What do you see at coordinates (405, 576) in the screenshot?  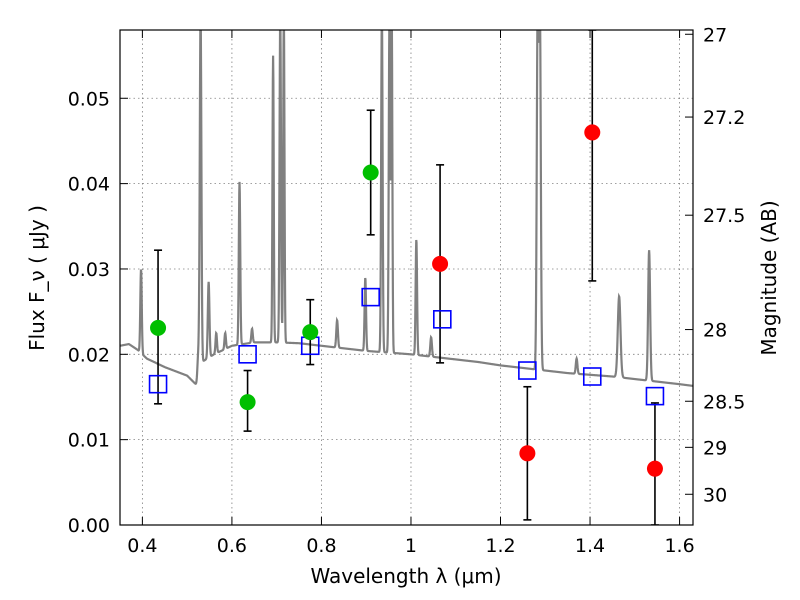 I see `x-axis-label: Wavelength λ (μm)` at bounding box center [405, 576].